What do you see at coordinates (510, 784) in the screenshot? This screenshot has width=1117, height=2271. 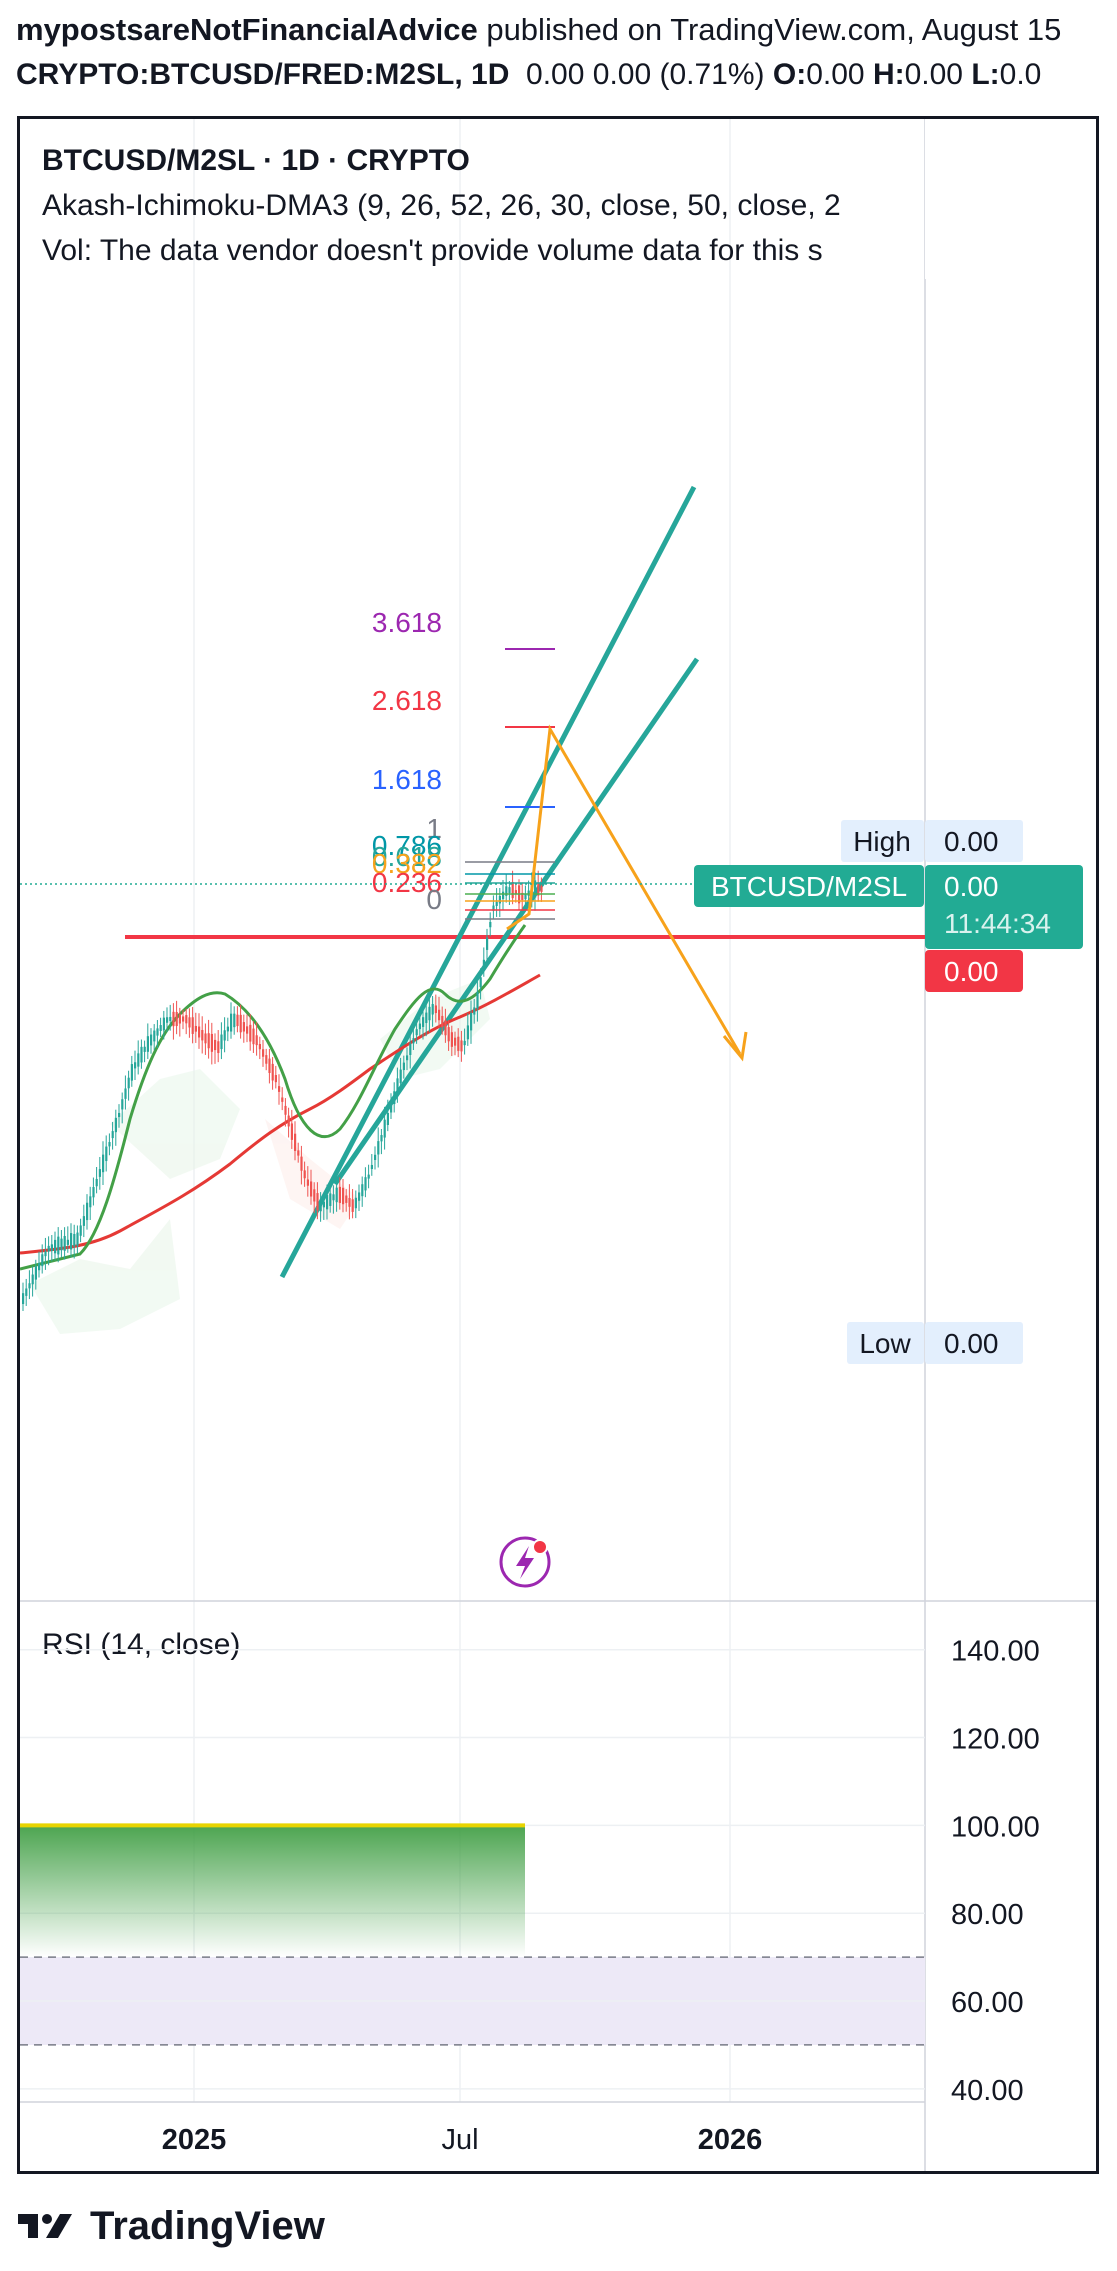 I see `fibonacci-levels` at bounding box center [510, 784].